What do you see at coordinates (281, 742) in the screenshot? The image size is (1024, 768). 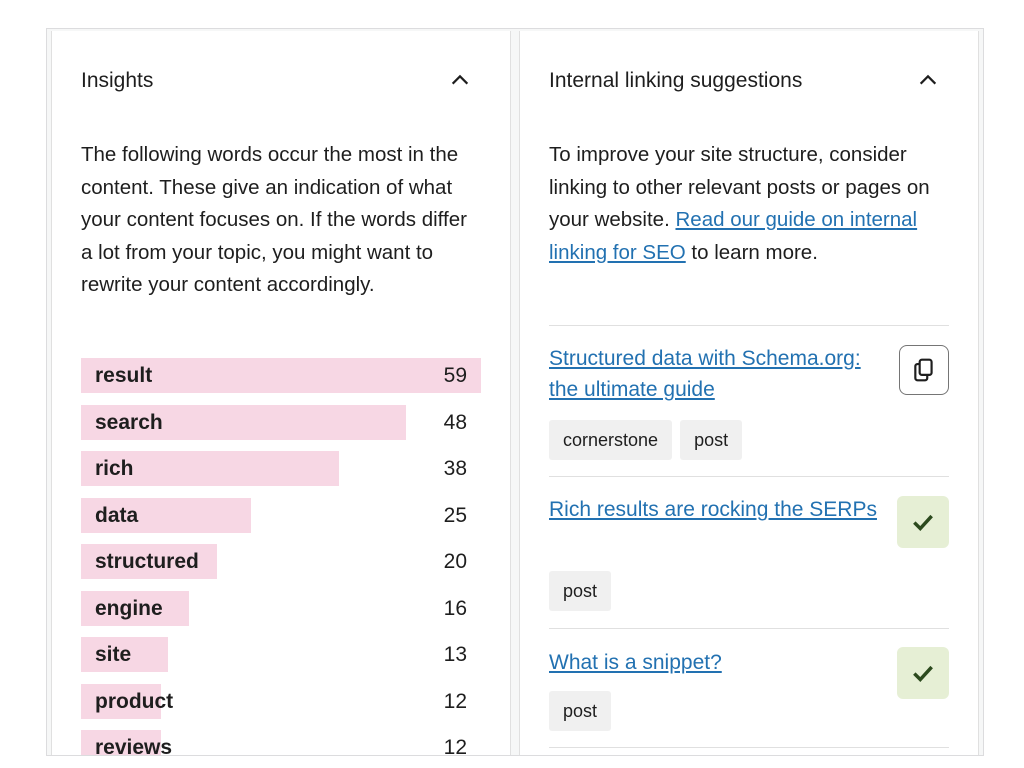 I see `word-row: reviews 12` at bounding box center [281, 742].